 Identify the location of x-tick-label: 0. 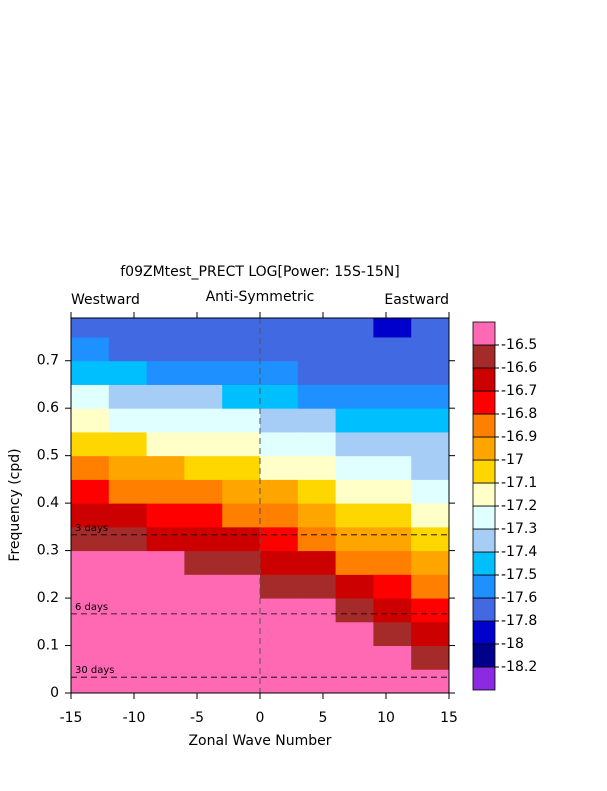
(260, 718).